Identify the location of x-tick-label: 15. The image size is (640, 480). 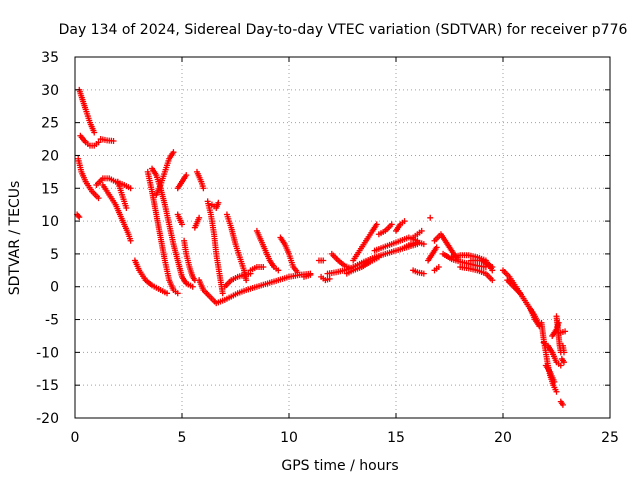
(396, 438).